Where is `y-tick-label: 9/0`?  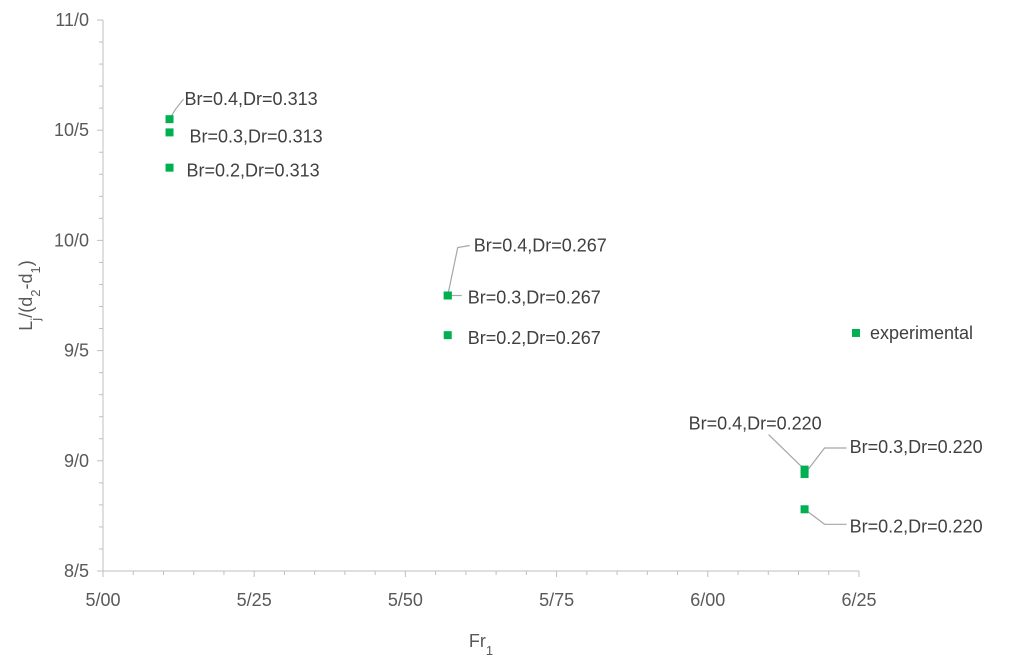
y-tick-label: 9/0 is located at coordinates (76, 461).